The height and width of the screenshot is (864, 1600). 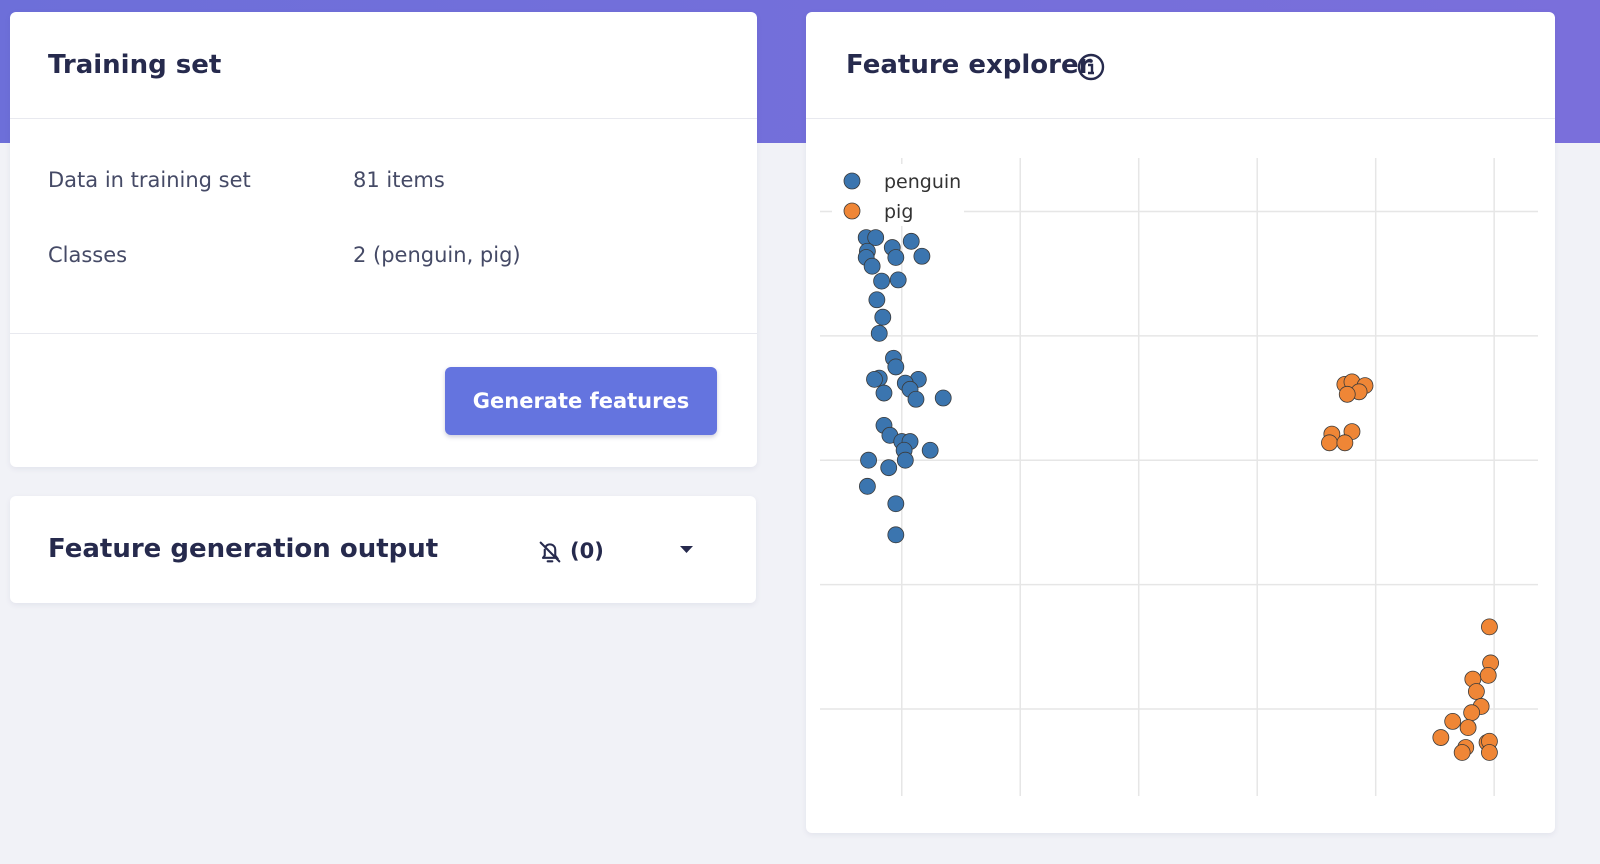 What do you see at coordinates (1091, 67) in the screenshot?
I see `info-icon` at bounding box center [1091, 67].